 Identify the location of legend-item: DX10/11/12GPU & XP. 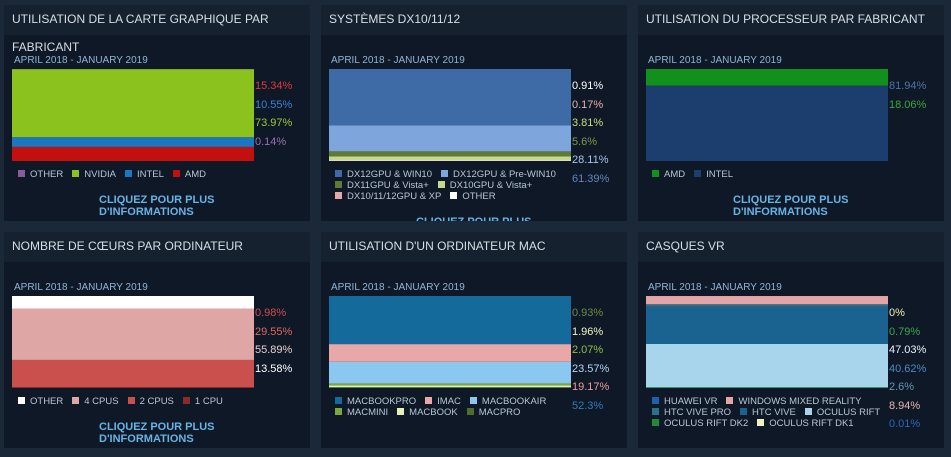
(388, 196).